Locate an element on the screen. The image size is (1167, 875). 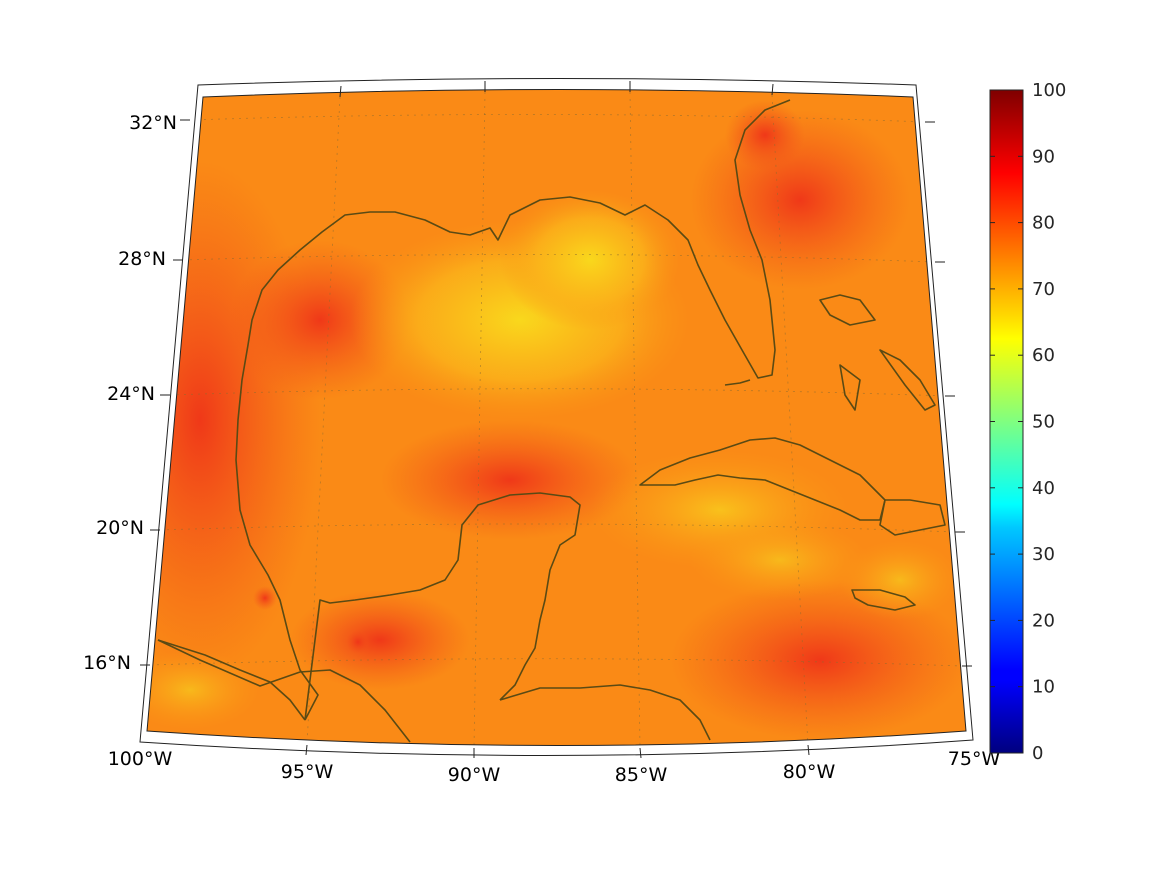
colorbar-tick-label: 100 is located at coordinates (1049, 90).